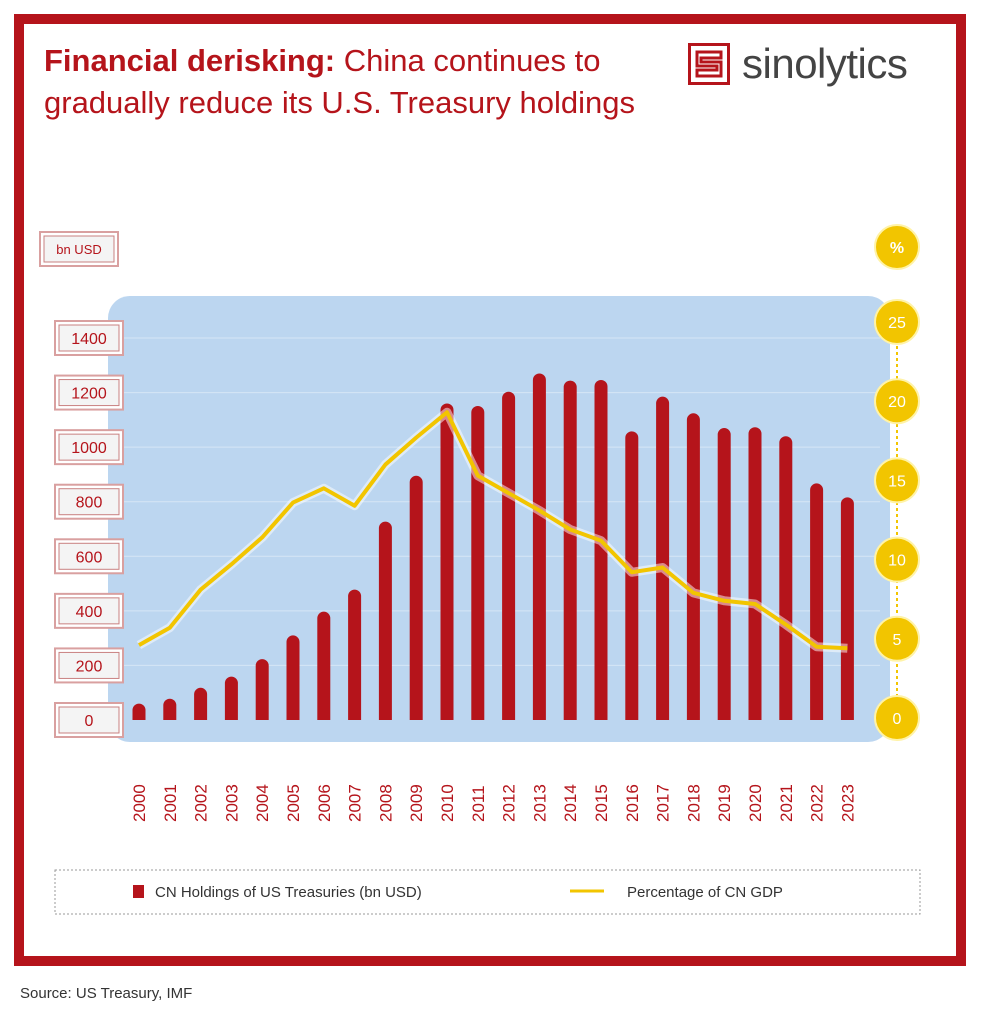 The width and height of the screenshot is (989, 1024). I want to click on left-tick-label: 1200, so click(89, 394).